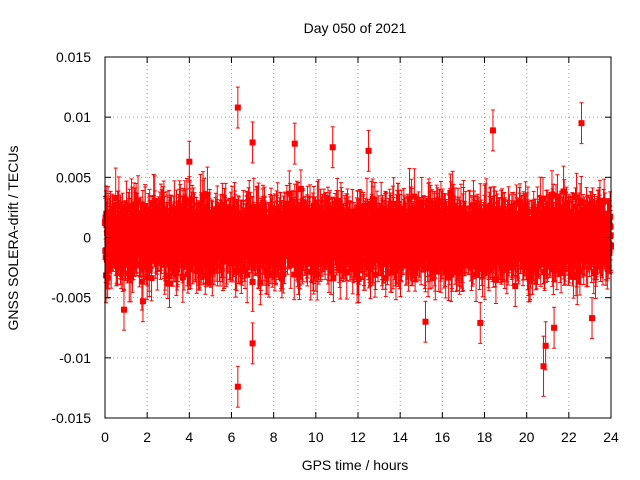 The image size is (640, 480). Describe the element at coordinates (232, 437) in the screenshot. I see `x-tick-label: 6` at that location.